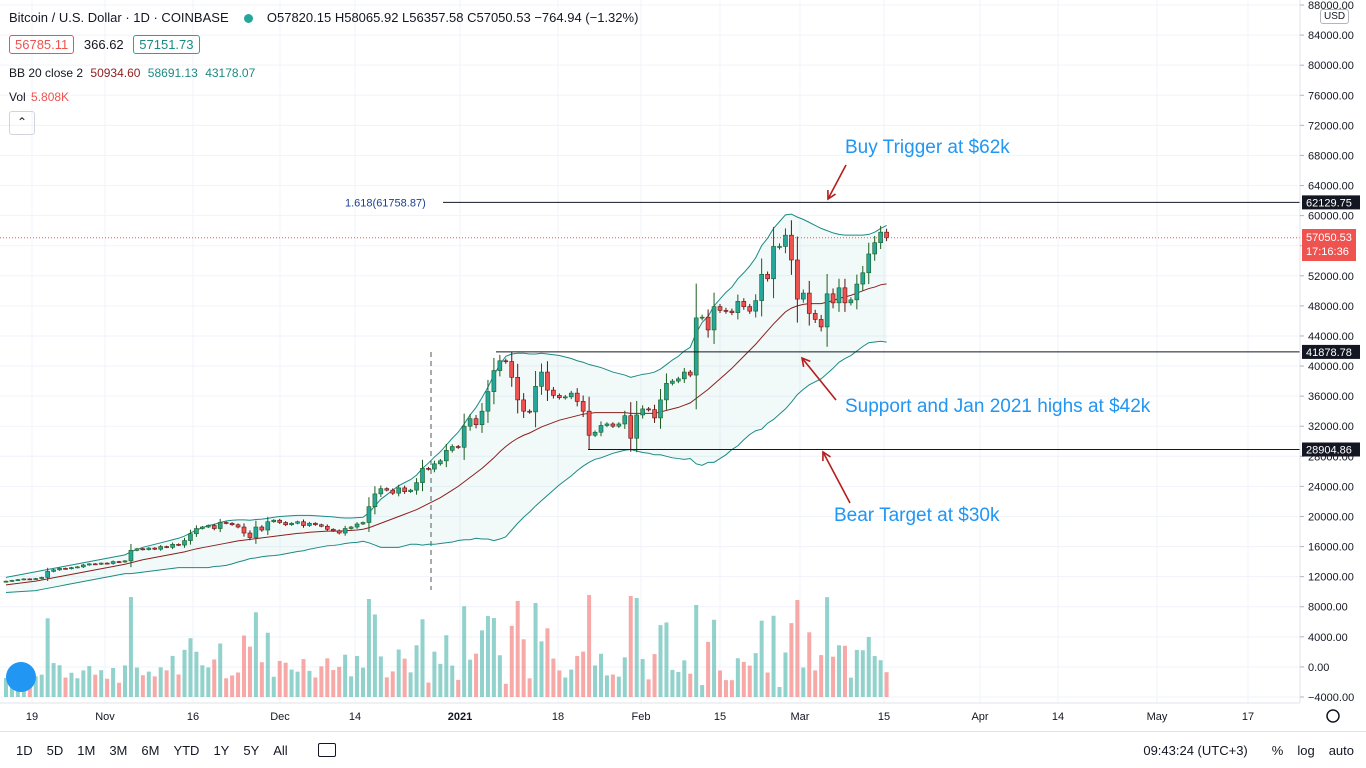 The width and height of the screenshot is (1366, 768). Describe the element at coordinates (39, 97) in the screenshot. I see `volume-legend: Vol 5.808K` at that location.